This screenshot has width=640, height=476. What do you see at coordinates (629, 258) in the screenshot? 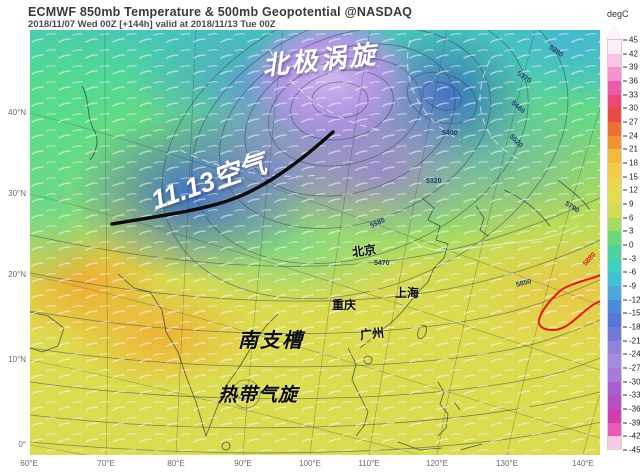
I see `colorbar-tick-label: -3` at bounding box center [629, 258].